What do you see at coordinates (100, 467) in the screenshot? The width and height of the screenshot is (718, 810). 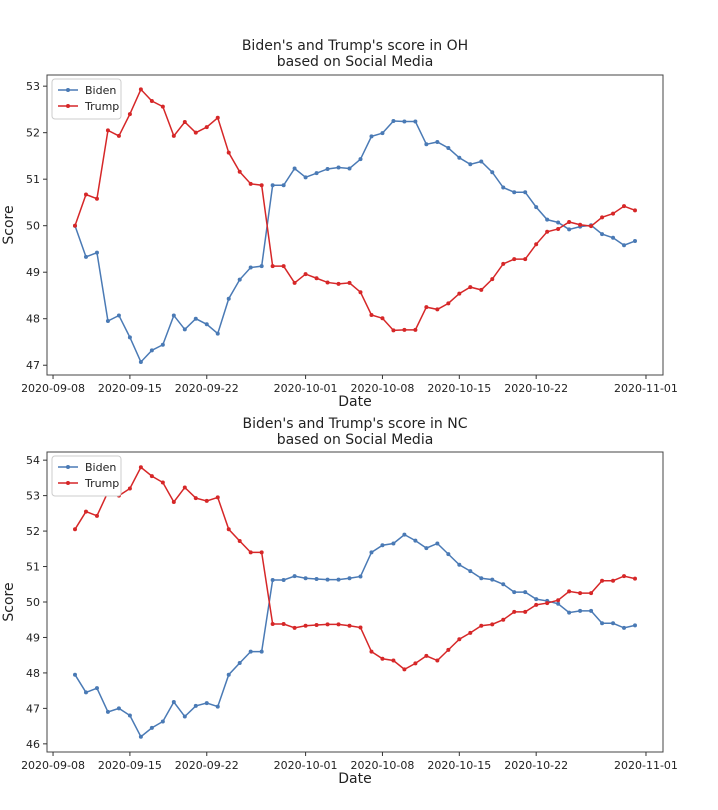 I see `legend-label-biden: Biden` at bounding box center [100, 467].